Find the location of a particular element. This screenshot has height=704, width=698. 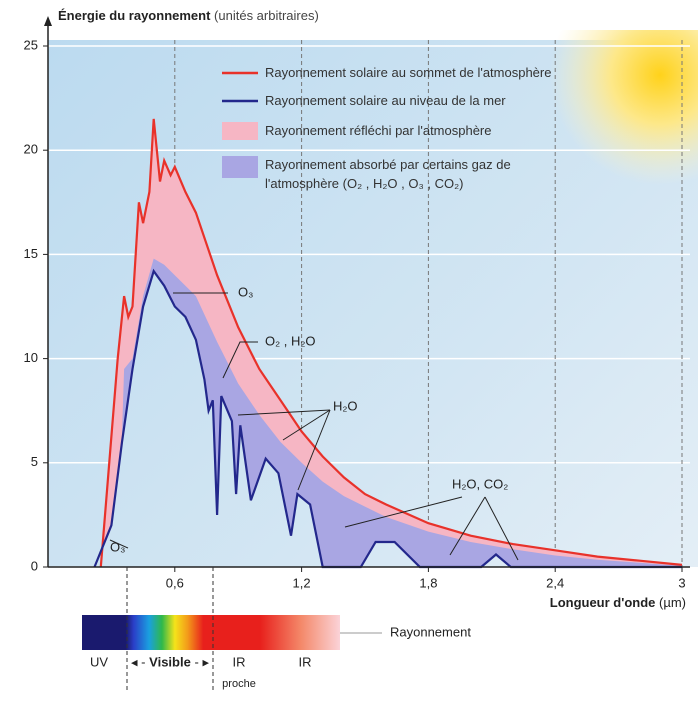

y-label-unit: (unités arbitraires) is located at coordinates (266, 15).